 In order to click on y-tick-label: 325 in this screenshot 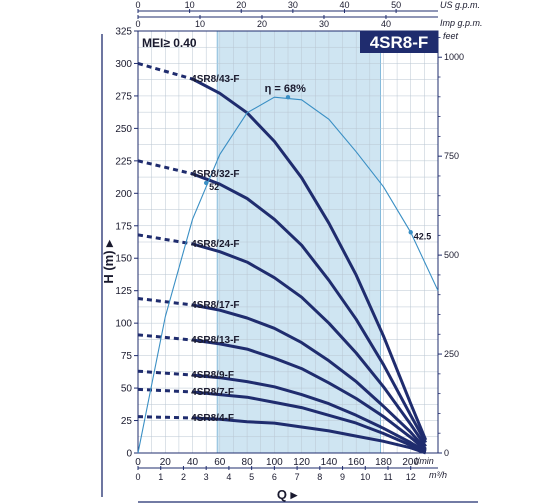, I will do `click(123, 32)`.